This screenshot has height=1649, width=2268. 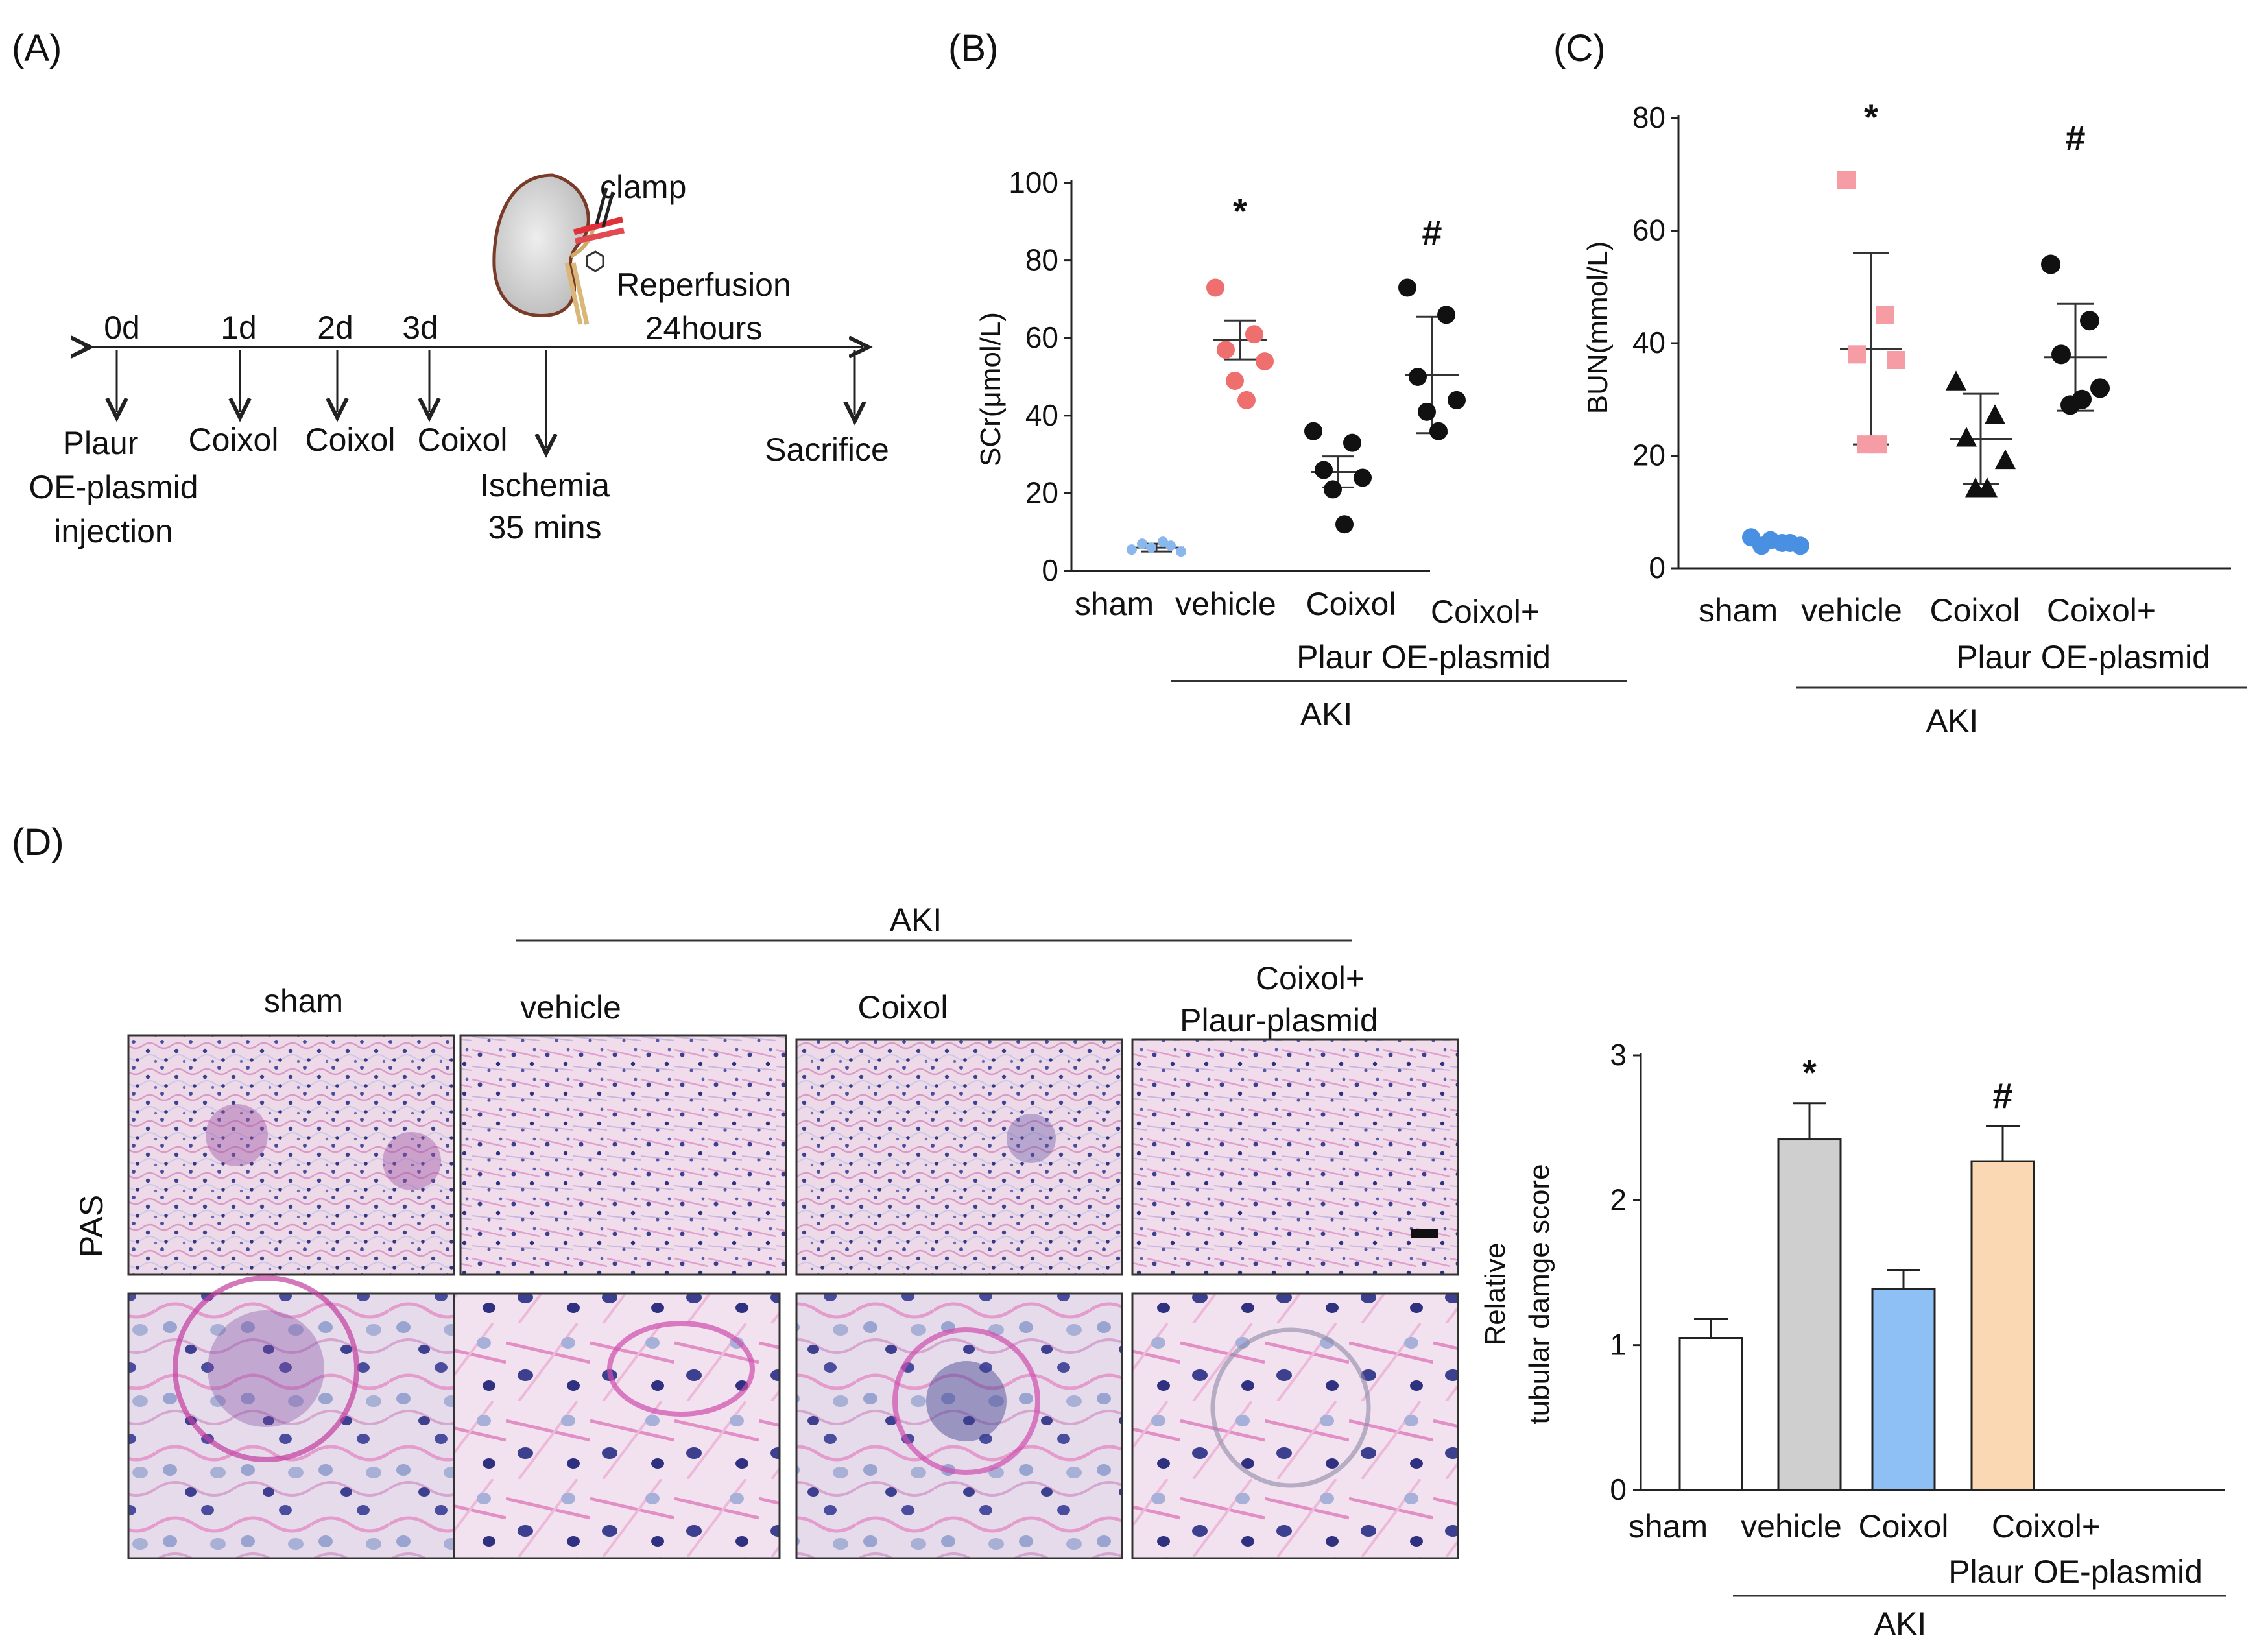 What do you see at coordinates (1485, 612) in the screenshot?
I see `scr-xlabel-coixol-plus: Coixol+` at bounding box center [1485, 612].